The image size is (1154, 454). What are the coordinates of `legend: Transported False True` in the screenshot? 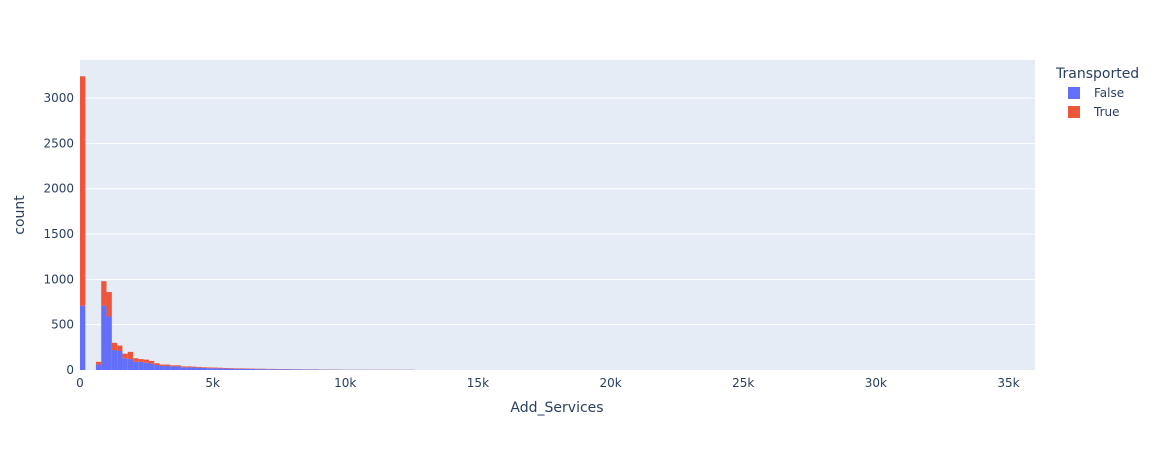 It's located at (1097, 92).